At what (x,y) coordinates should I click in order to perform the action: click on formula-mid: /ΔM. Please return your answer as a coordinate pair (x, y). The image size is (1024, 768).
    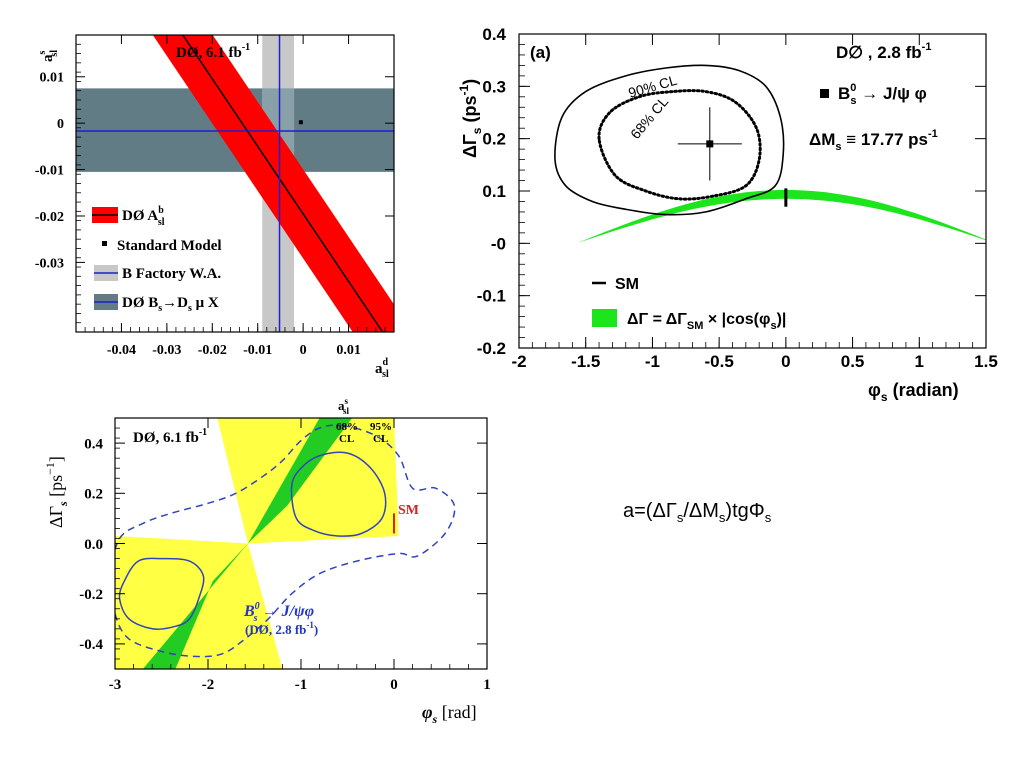
    Looking at the image, I should click on (701, 511).